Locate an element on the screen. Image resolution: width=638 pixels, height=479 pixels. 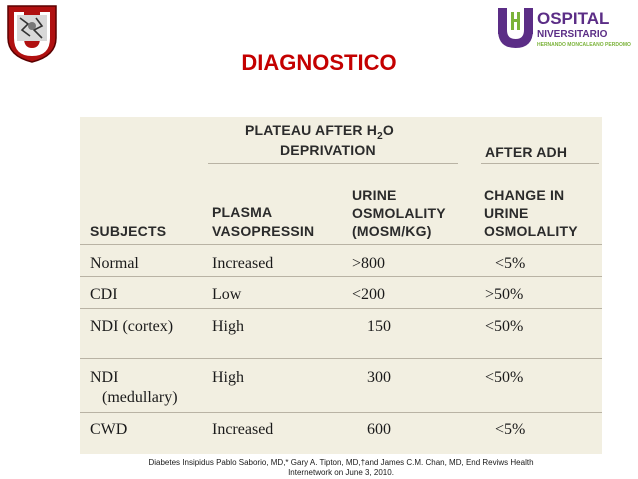
row-ndi-cortex-change: <50% is located at coordinates (504, 326).